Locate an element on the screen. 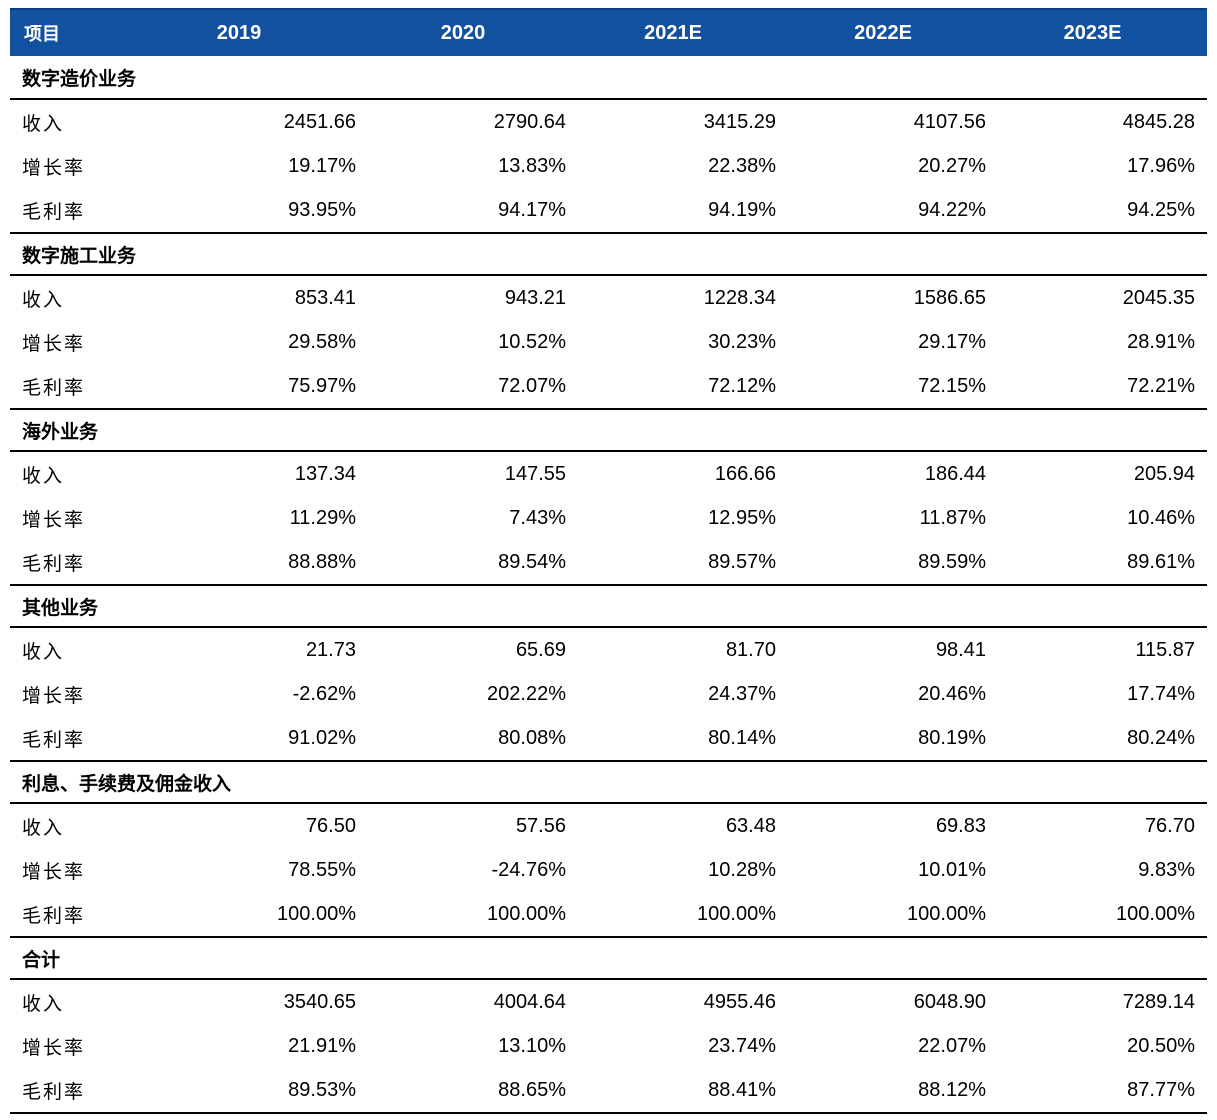 This screenshot has height=1120, width=1217. table-cell: 3540.65 is located at coordinates (319, 1001).